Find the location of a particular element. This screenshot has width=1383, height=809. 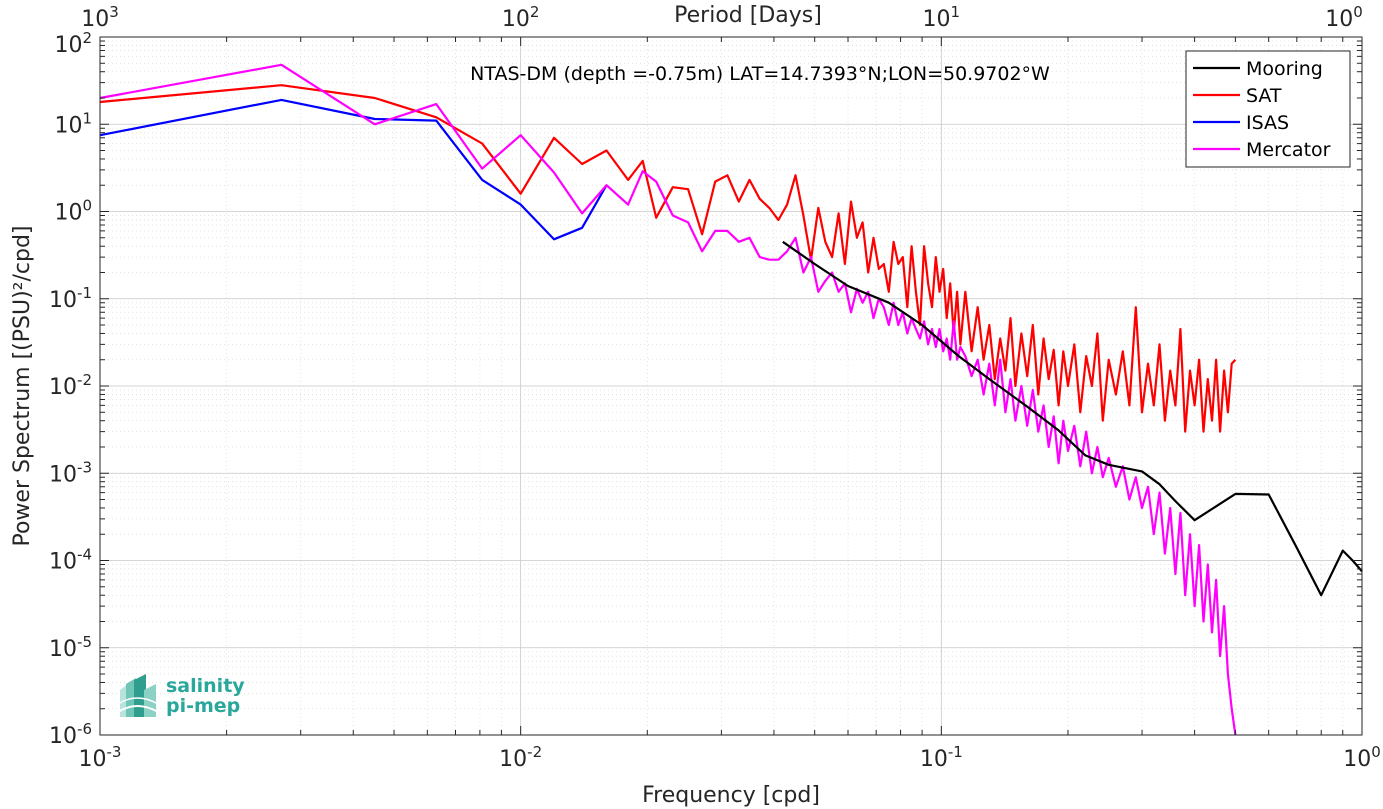

logo-icon is located at coordinates (138, 695).